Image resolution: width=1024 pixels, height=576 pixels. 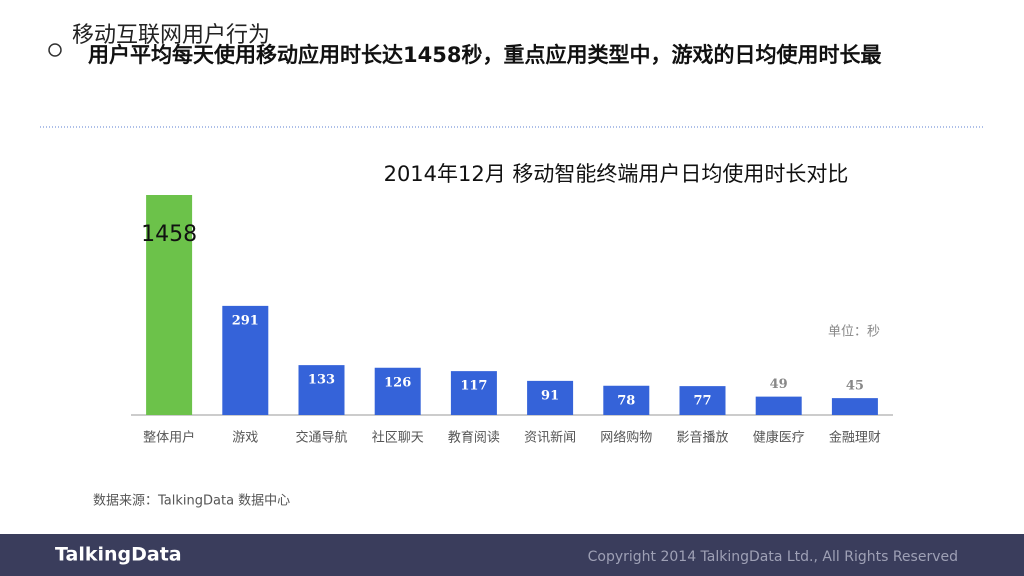 I want to click on x-tick-label: 交通导航, so click(x=321, y=438).